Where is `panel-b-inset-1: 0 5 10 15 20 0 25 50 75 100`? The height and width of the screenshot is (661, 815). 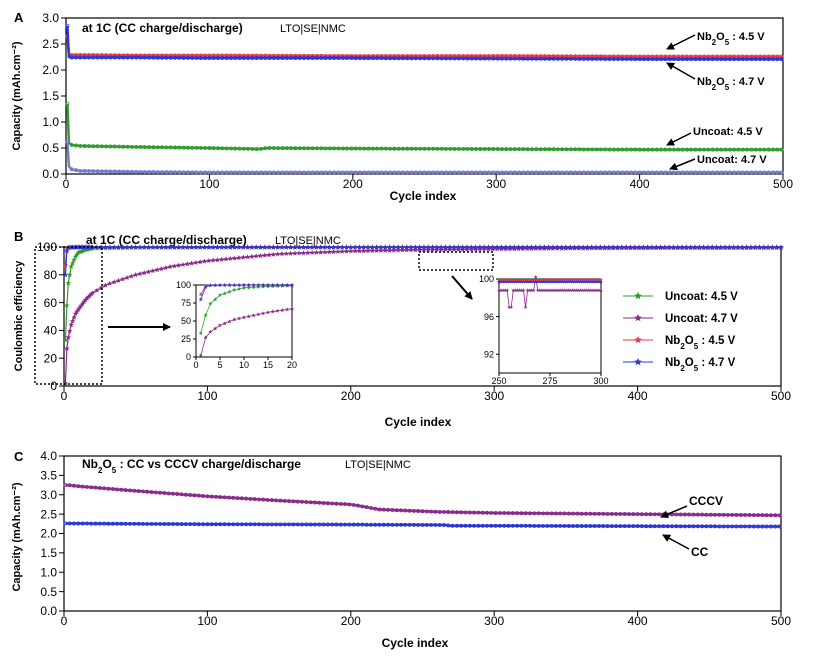 panel-b-inset-1: 0 5 10 15 20 0 25 50 75 100 is located at coordinates (236, 325).